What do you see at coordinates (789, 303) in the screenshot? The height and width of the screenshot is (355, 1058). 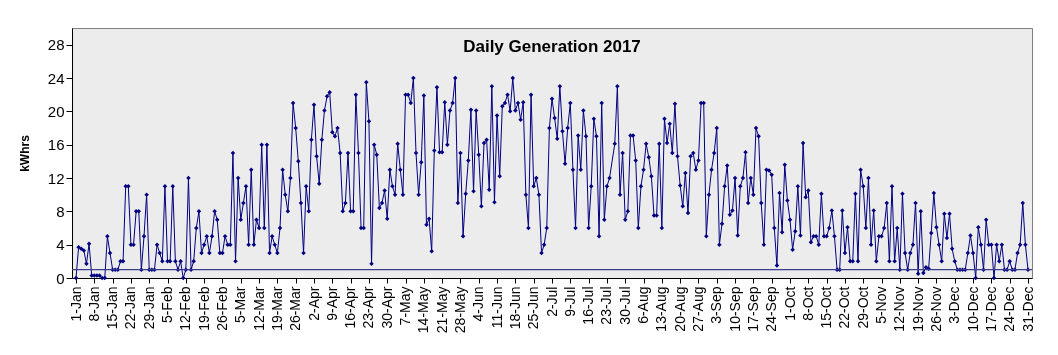 I see `x-tick-label: 1-Oct` at bounding box center [789, 303].